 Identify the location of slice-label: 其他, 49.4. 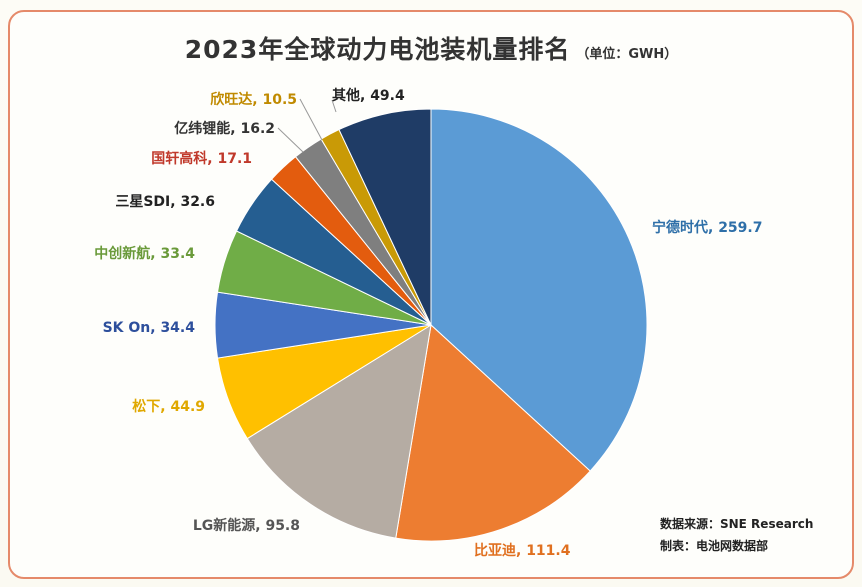
(368, 95).